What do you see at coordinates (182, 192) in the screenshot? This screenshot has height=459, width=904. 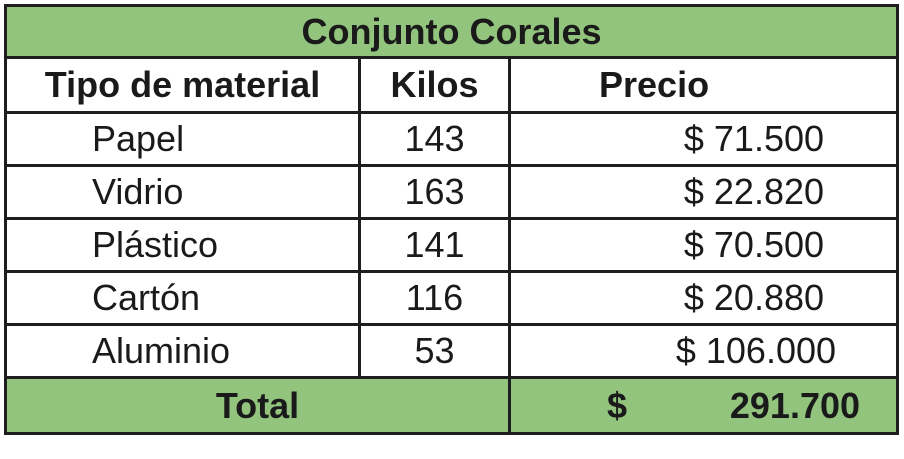 I see `material-cell: Vidrio` at bounding box center [182, 192].